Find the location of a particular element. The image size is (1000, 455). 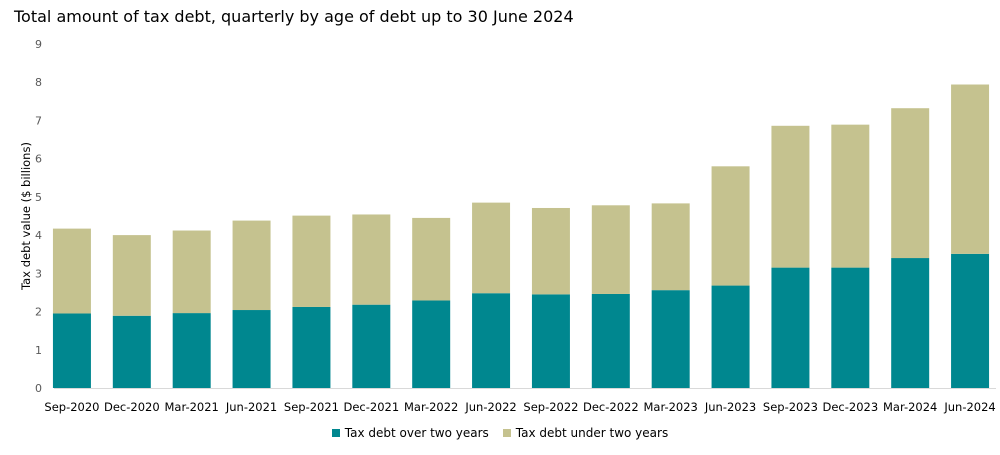

legend-item-under-two-years: Tax debt under two years is located at coordinates (585, 433).